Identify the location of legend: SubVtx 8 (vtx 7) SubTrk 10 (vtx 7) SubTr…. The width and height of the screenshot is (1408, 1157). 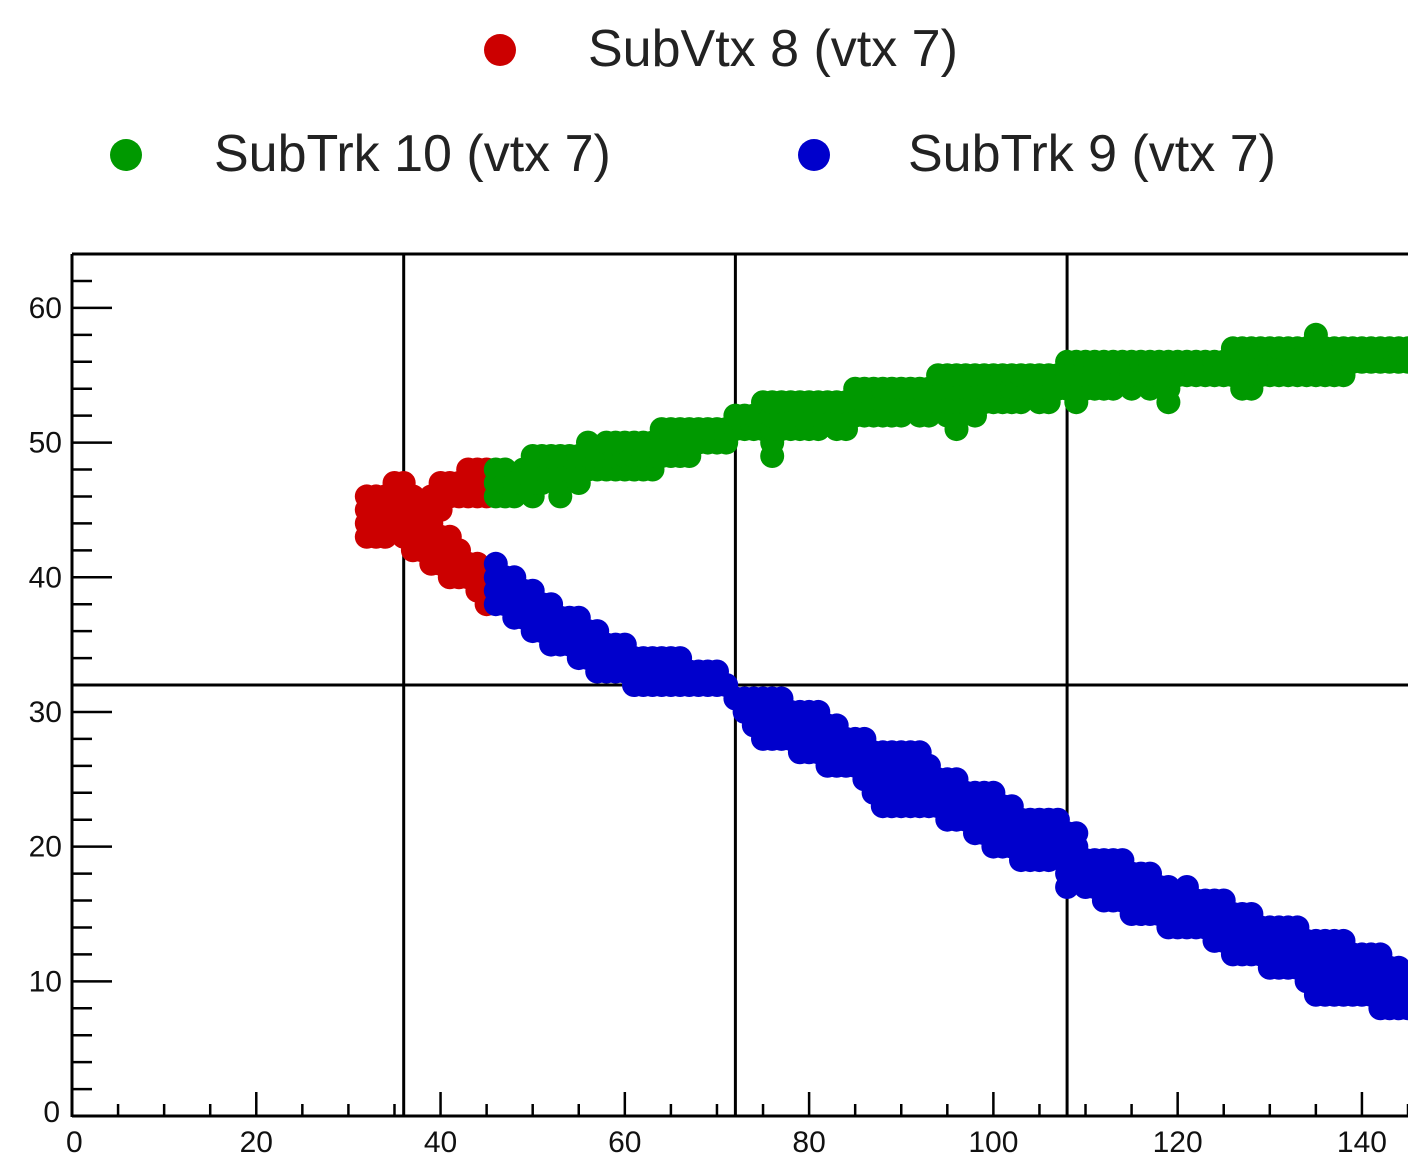
(693, 101).